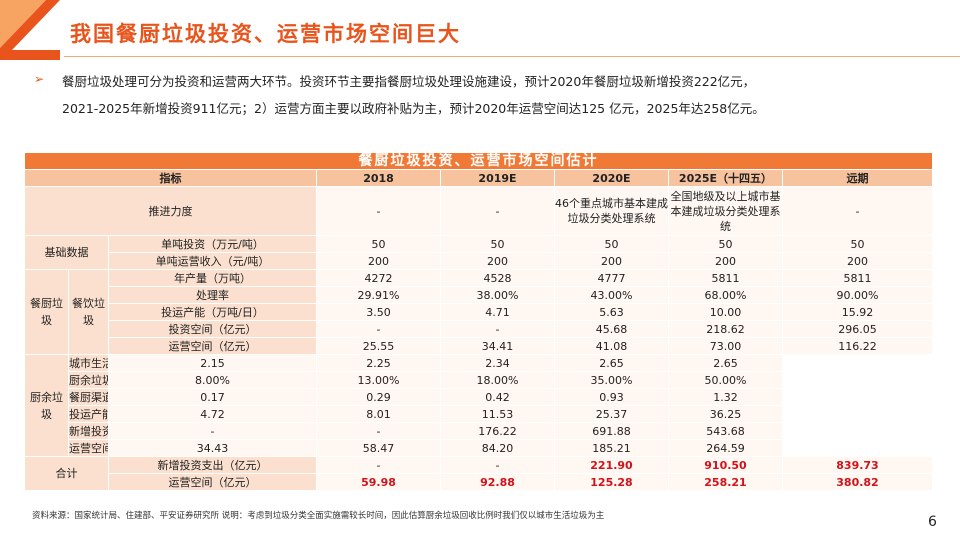 The width and height of the screenshot is (960, 540). What do you see at coordinates (857, 312) in the screenshot?
I see `cell-value: 15.92` at bounding box center [857, 312].